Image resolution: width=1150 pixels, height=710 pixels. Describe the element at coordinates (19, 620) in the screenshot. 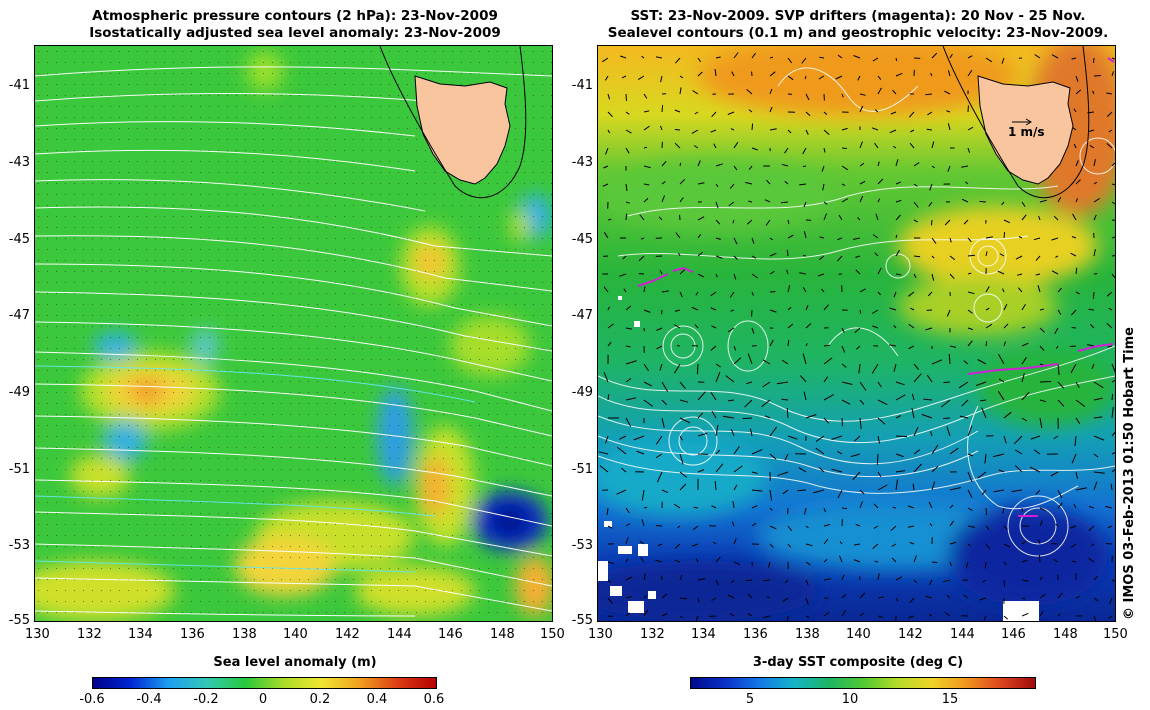

I see `lat-tick: -55` at that location.